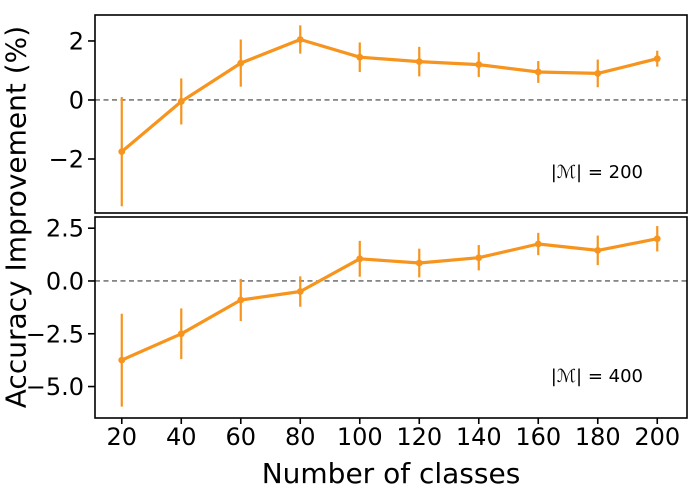 The height and width of the screenshot is (500, 700). What do you see at coordinates (76, 41) in the screenshot?
I see `y-tick-label: 2` at bounding box center [76, 41].